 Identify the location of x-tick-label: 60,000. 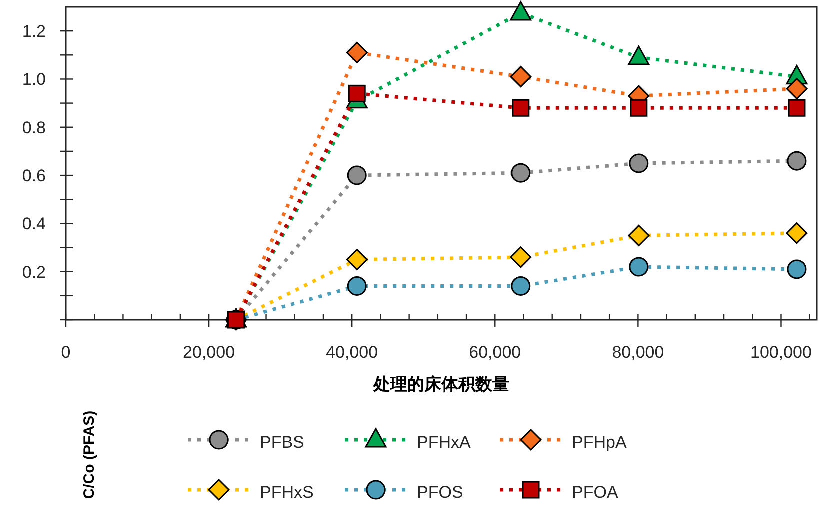
(495, 352).